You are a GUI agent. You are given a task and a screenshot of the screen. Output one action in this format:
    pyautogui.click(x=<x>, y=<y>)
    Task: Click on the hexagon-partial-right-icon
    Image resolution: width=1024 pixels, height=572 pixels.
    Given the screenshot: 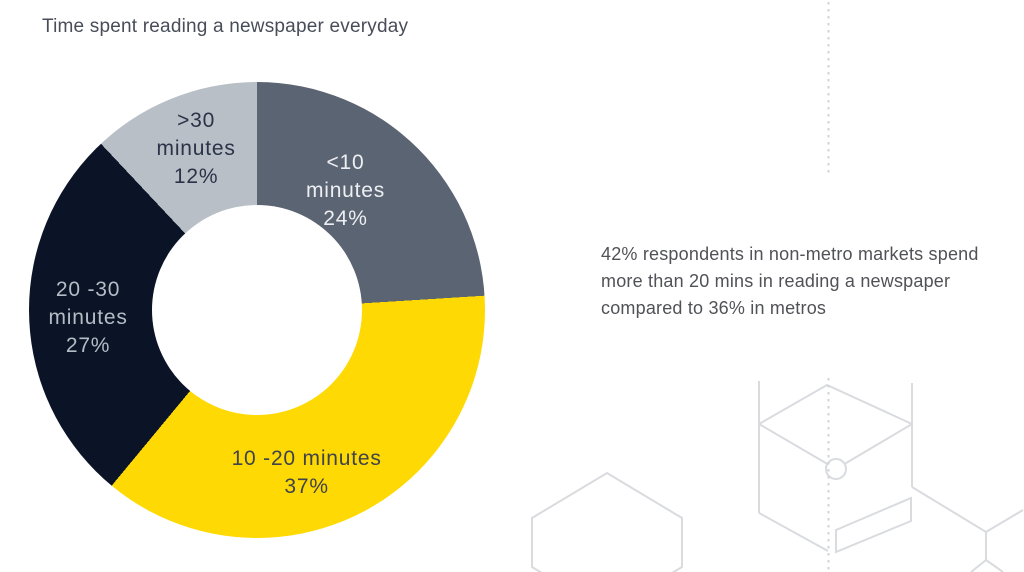 What is the action you would take?
    pyautogui.click(x=967, y=529)
    